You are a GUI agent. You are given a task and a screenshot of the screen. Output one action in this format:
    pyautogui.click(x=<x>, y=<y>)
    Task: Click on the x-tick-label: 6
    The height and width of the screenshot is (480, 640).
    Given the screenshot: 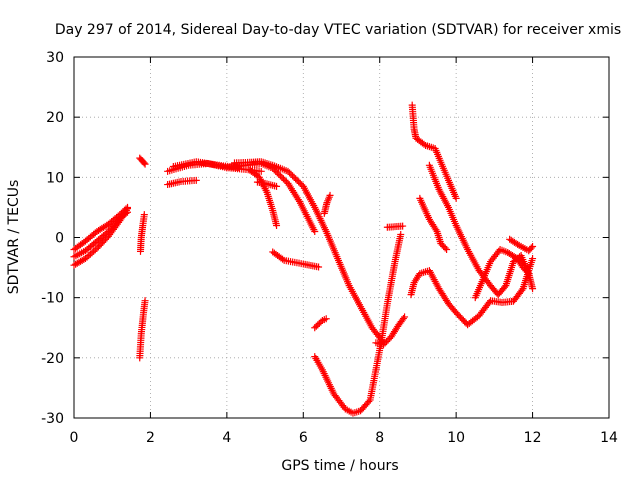 What is the action you would take?
    pyautogui.click(x=303, y=438)
    